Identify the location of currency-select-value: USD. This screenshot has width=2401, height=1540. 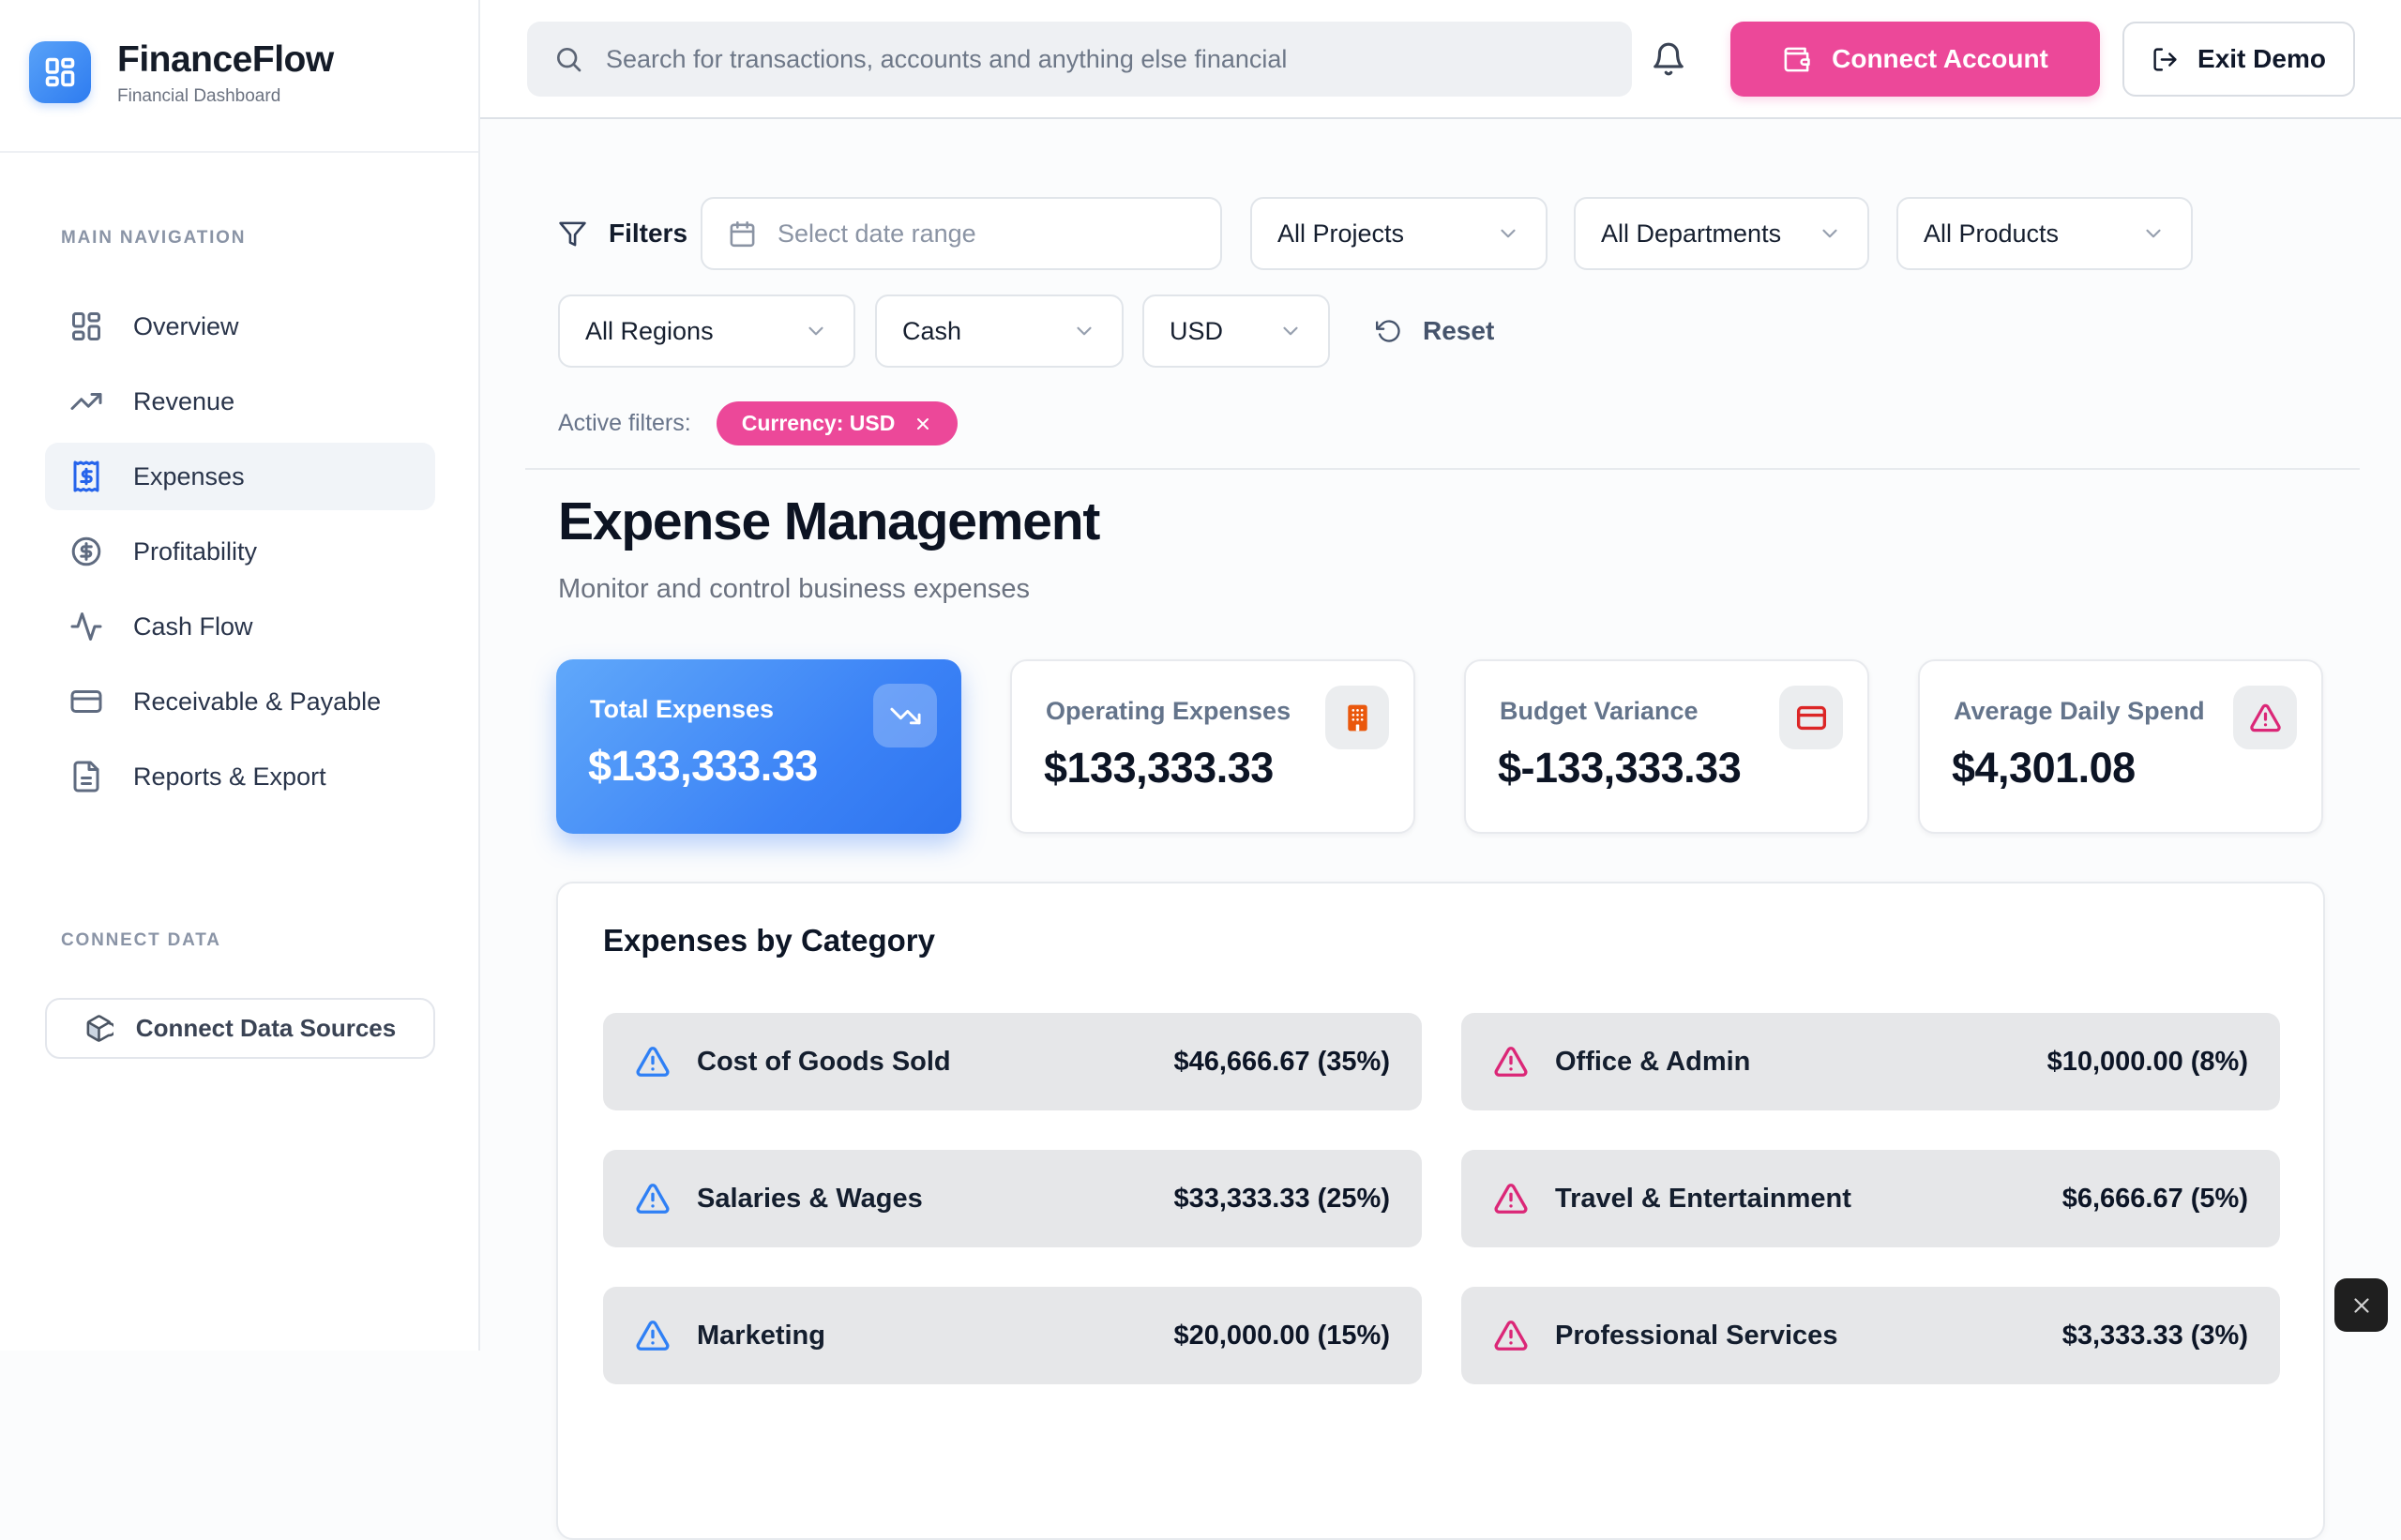
(1197, 330).